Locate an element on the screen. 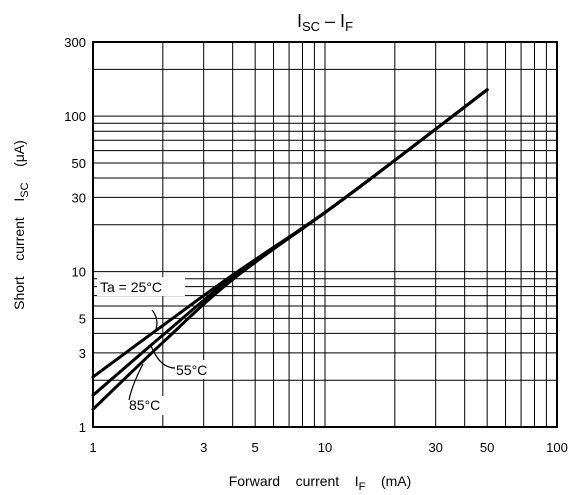 The width and height of the screenshot is (581, 495). x-tick-label: 30 is located at coordinates (435, 447).